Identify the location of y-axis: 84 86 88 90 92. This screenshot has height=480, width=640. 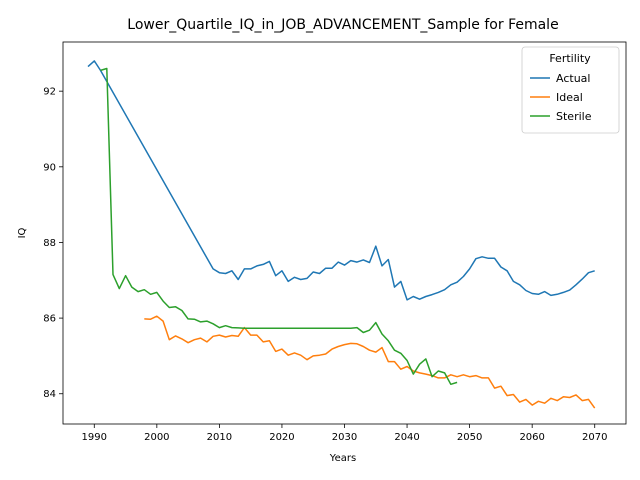
(53, 243).